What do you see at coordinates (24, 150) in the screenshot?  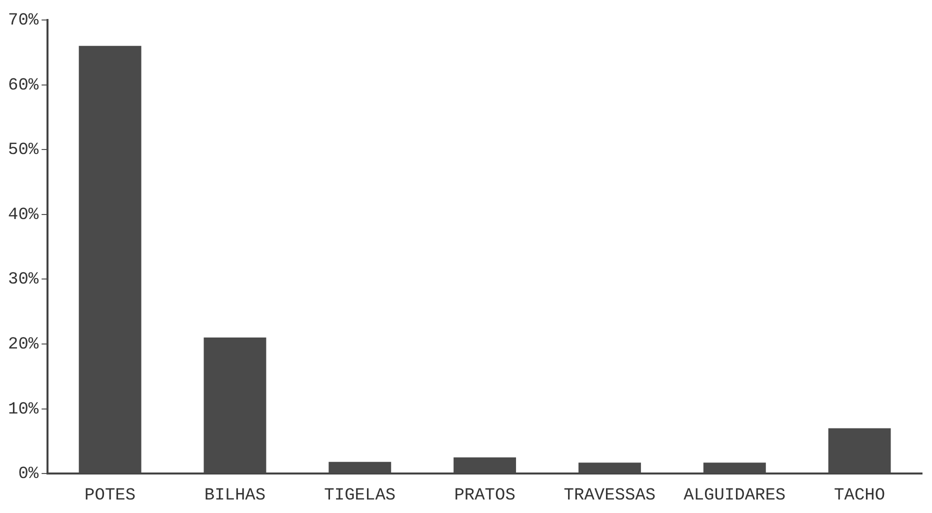 I see `y-tick-label: 50%` at bounding box center [24, 150].